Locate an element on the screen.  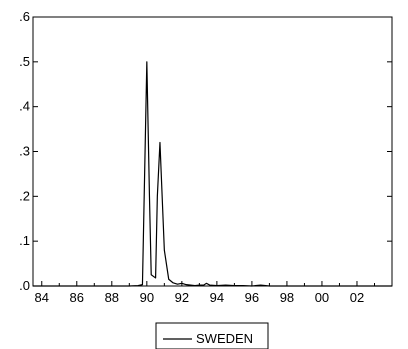
x-tick-label: 98 is located at coordinates (287, 297).